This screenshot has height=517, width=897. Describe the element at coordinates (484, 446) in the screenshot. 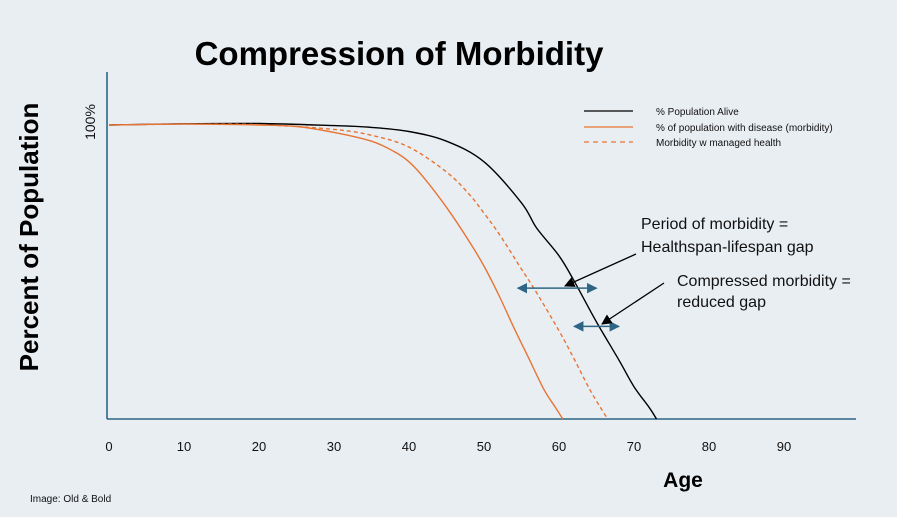

I see `x-tick-50: 50` at that location.